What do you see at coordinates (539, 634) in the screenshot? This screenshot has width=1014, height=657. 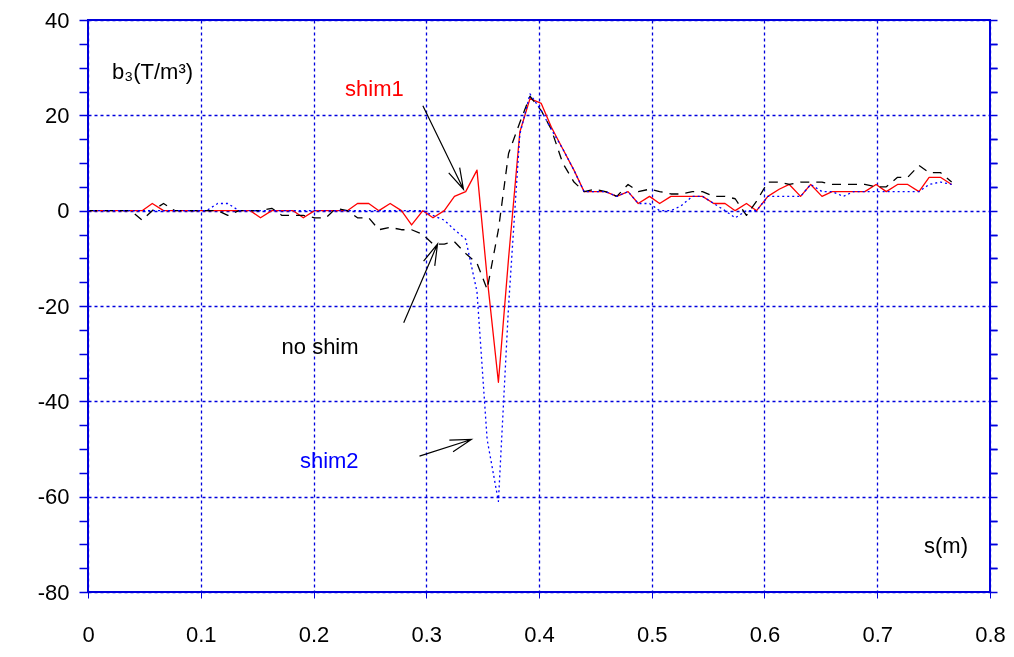 I see `x-tick-label: 0.4` at bounding box center [539, 634].